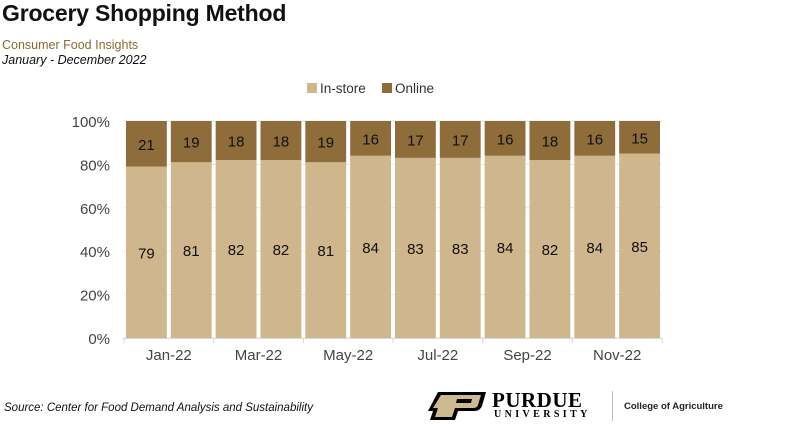 Image resolution: width=800 pixels, height=424 pixels. Describe the element at coordinates (414, 88) in the screenshot. I see `legend-label-online: Online` at that location.